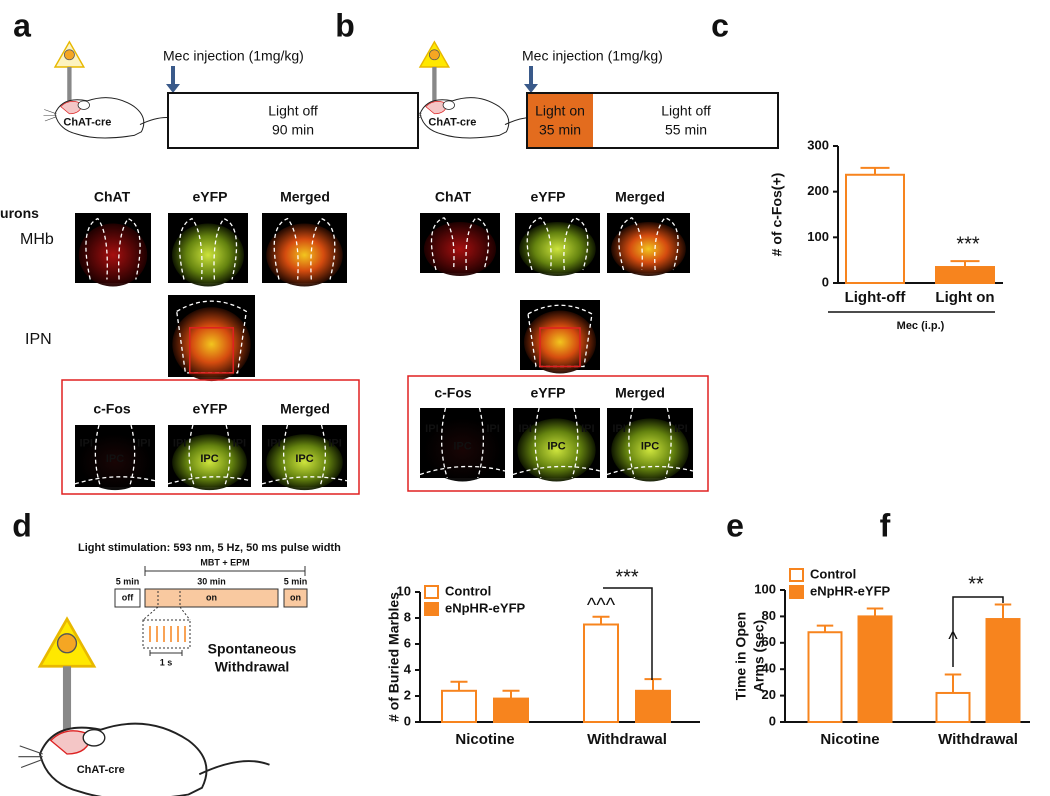  I want to click on region-name: MHb, so click(37, 239).